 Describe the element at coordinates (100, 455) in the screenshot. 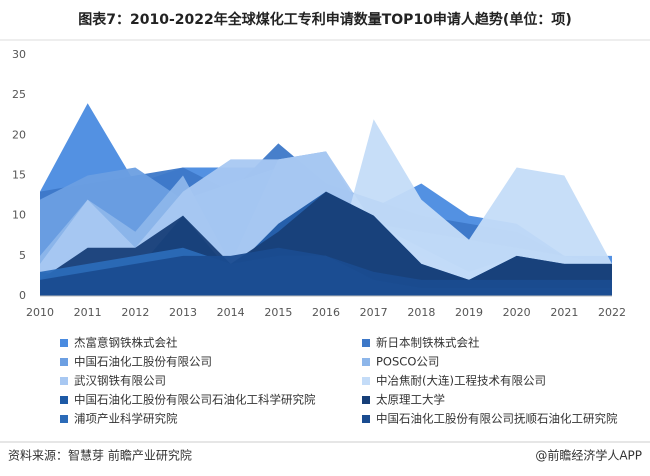

I see `source: 资料来源：智慧芽 前瞻产业研究院` at that location.